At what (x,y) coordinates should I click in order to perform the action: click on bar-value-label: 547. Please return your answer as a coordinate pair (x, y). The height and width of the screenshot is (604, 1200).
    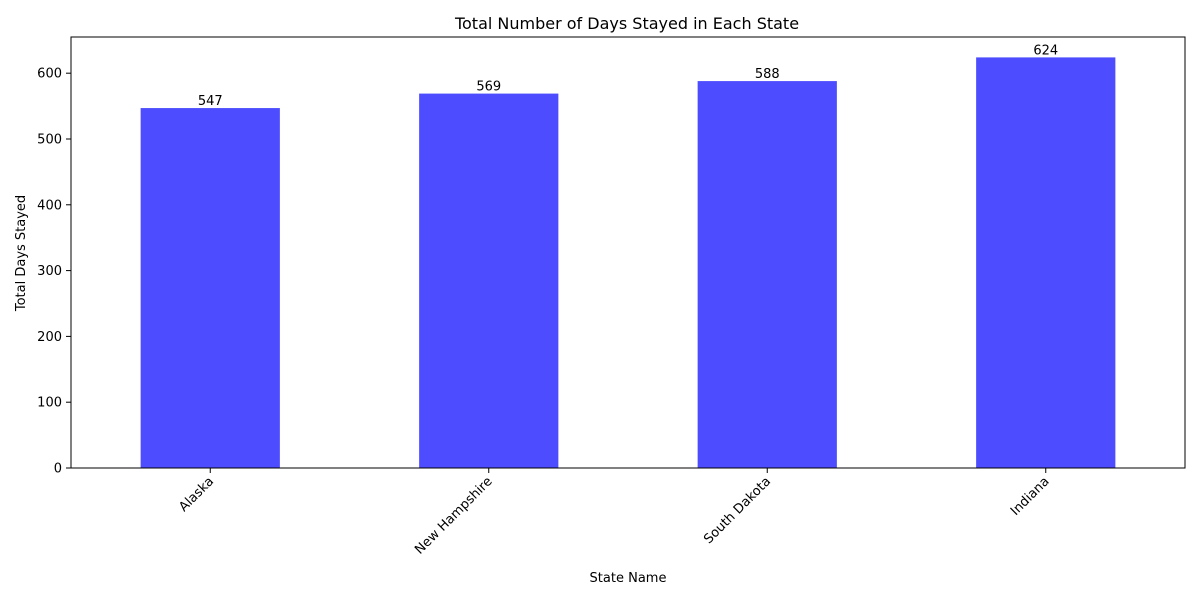
    Looking at the image, I should click on (210, 101).